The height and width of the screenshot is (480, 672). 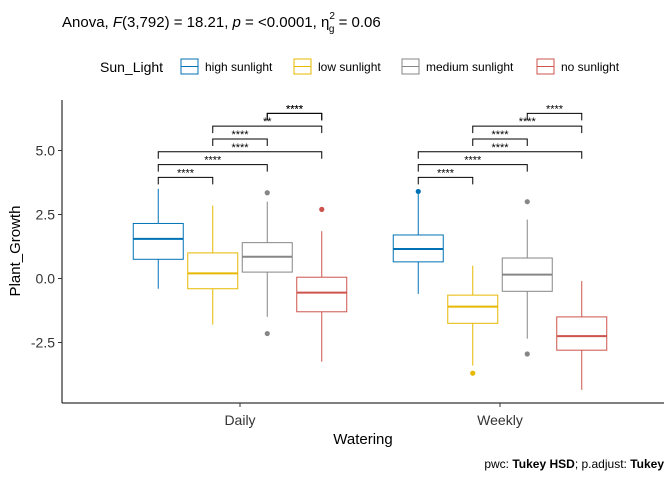 I want to click on box-low-sunlight-daily, so click(x=213, y=265).